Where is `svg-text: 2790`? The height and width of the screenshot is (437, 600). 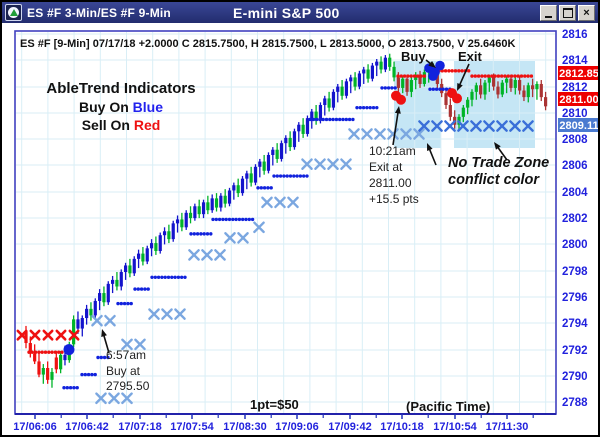
svg-text: 2790 is located at coordinates (575, 377).